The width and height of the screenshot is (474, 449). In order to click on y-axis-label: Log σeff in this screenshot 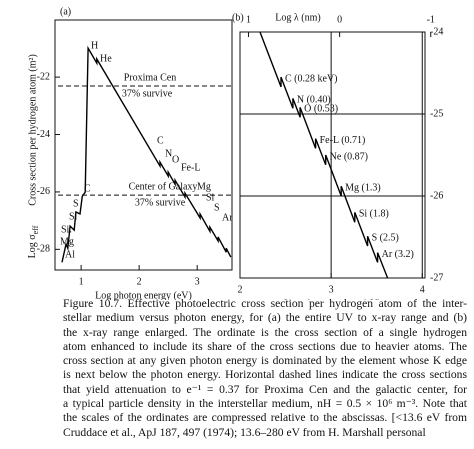, I will do `click(33, 241)`.